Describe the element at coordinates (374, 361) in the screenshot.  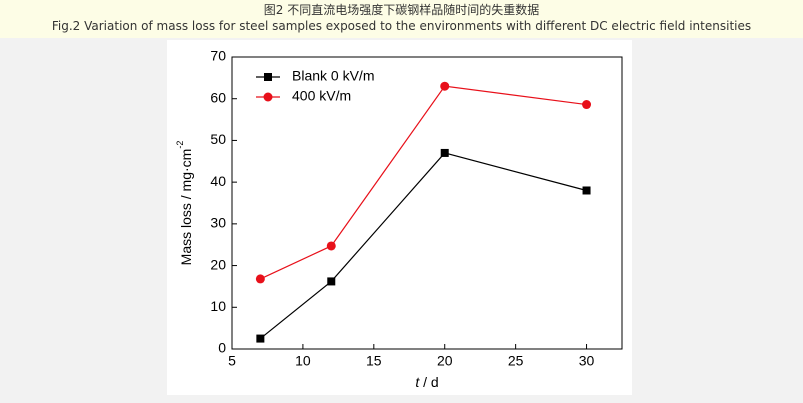
I see `x-tick-label: 15` at that location.